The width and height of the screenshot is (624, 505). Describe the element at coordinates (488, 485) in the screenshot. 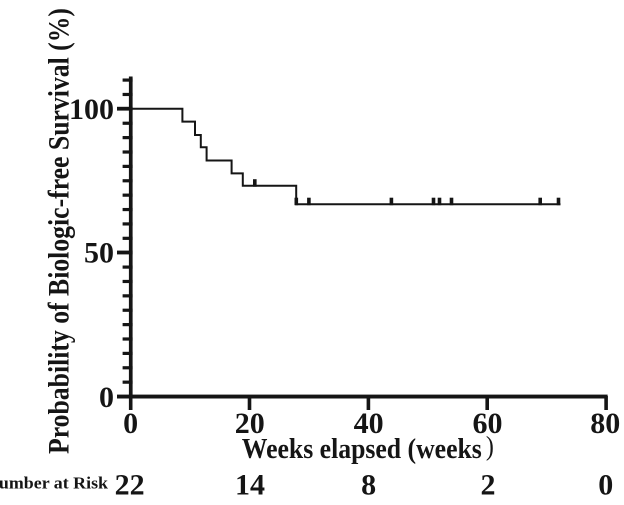

I see `svg-text: 2` at that location.